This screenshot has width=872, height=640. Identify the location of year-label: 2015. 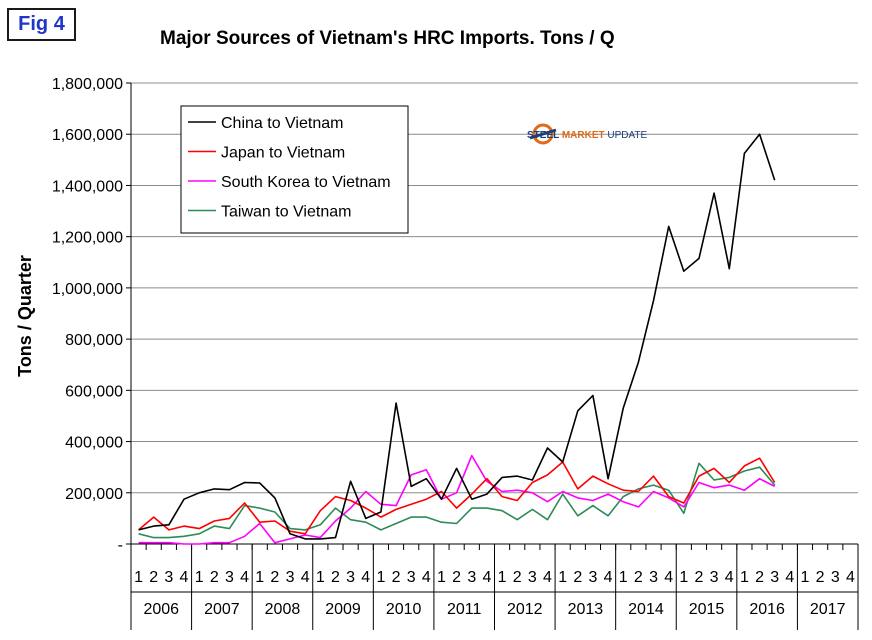
(707, 609).